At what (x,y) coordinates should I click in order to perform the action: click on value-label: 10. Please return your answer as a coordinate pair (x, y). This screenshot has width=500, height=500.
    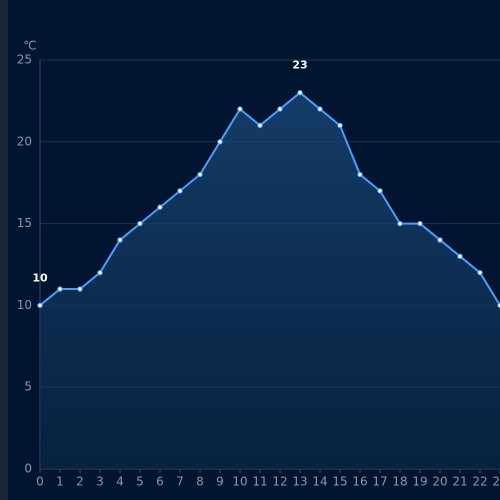
    Looking at the image, I should click on (40, 277).